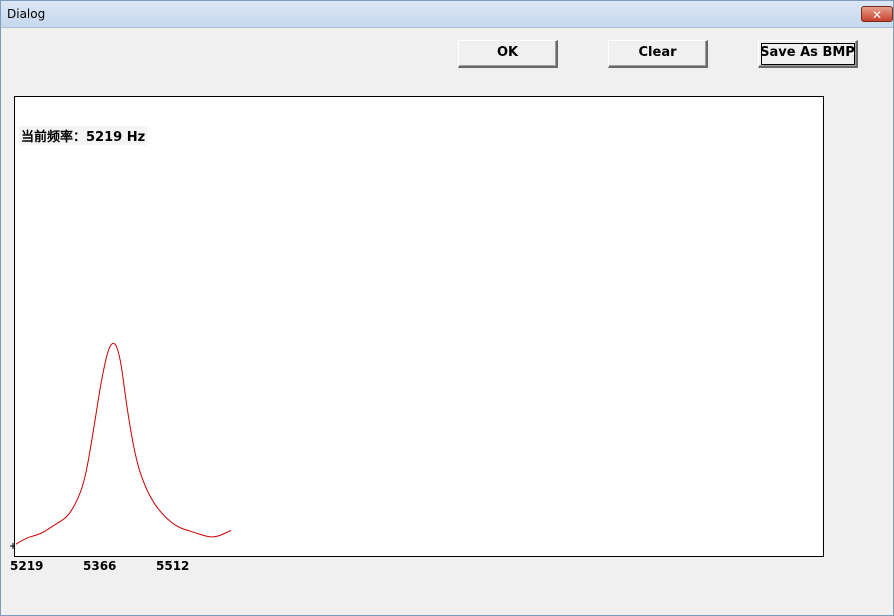  Describe the element at coordinates (808, 54) in the screenshot. I see `save-as-bmp-button: Save As BMP` at that location.